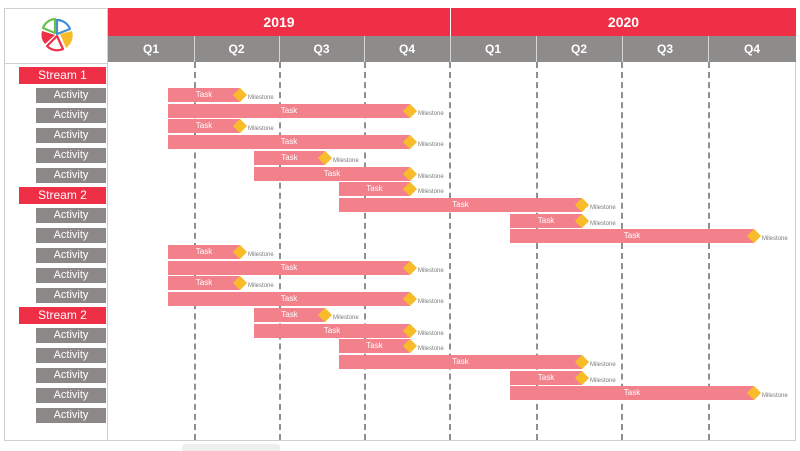 The height and width of the screenshot is (451, 800). Describe the element at coordinates (62, 75) in the screenshot. I see `stream-label: Stream 1` at that location.